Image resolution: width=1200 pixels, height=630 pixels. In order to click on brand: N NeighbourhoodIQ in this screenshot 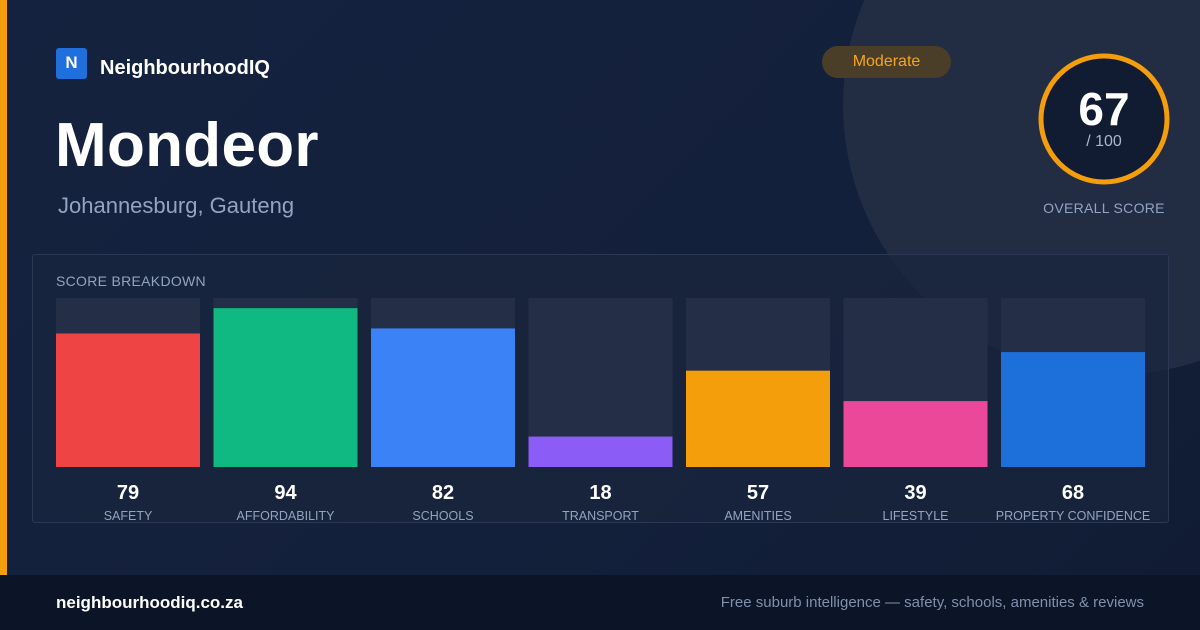, I will do `click(163, 63)`.